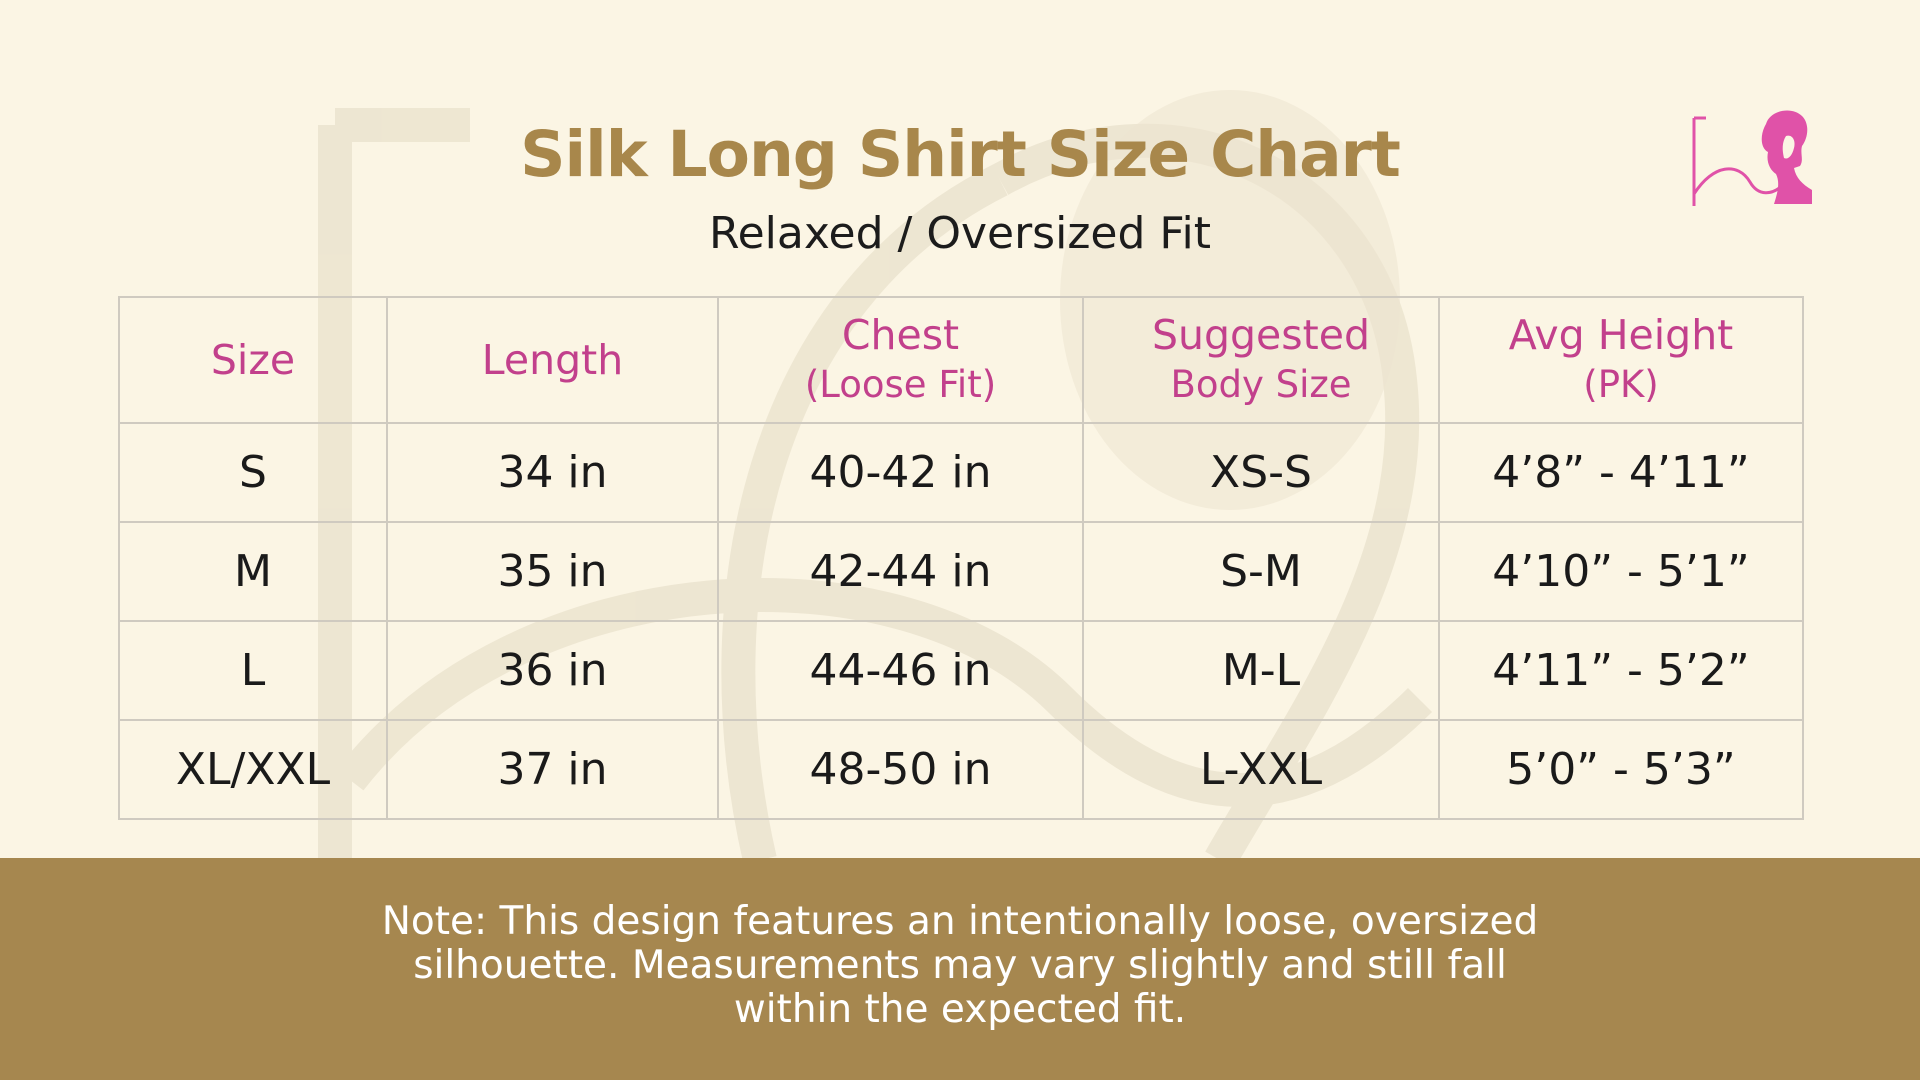  I want to click on table-row: XL/XXL 37 in 48-50 in L-XXL 5’0” - 5’3”, so click(961, 769).